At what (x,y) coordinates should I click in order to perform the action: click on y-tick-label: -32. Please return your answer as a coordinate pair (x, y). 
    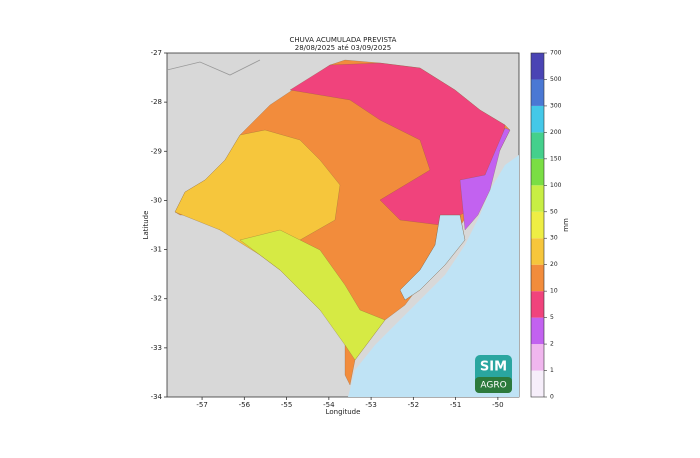
    Looking at the image, I should click on (156, 299).